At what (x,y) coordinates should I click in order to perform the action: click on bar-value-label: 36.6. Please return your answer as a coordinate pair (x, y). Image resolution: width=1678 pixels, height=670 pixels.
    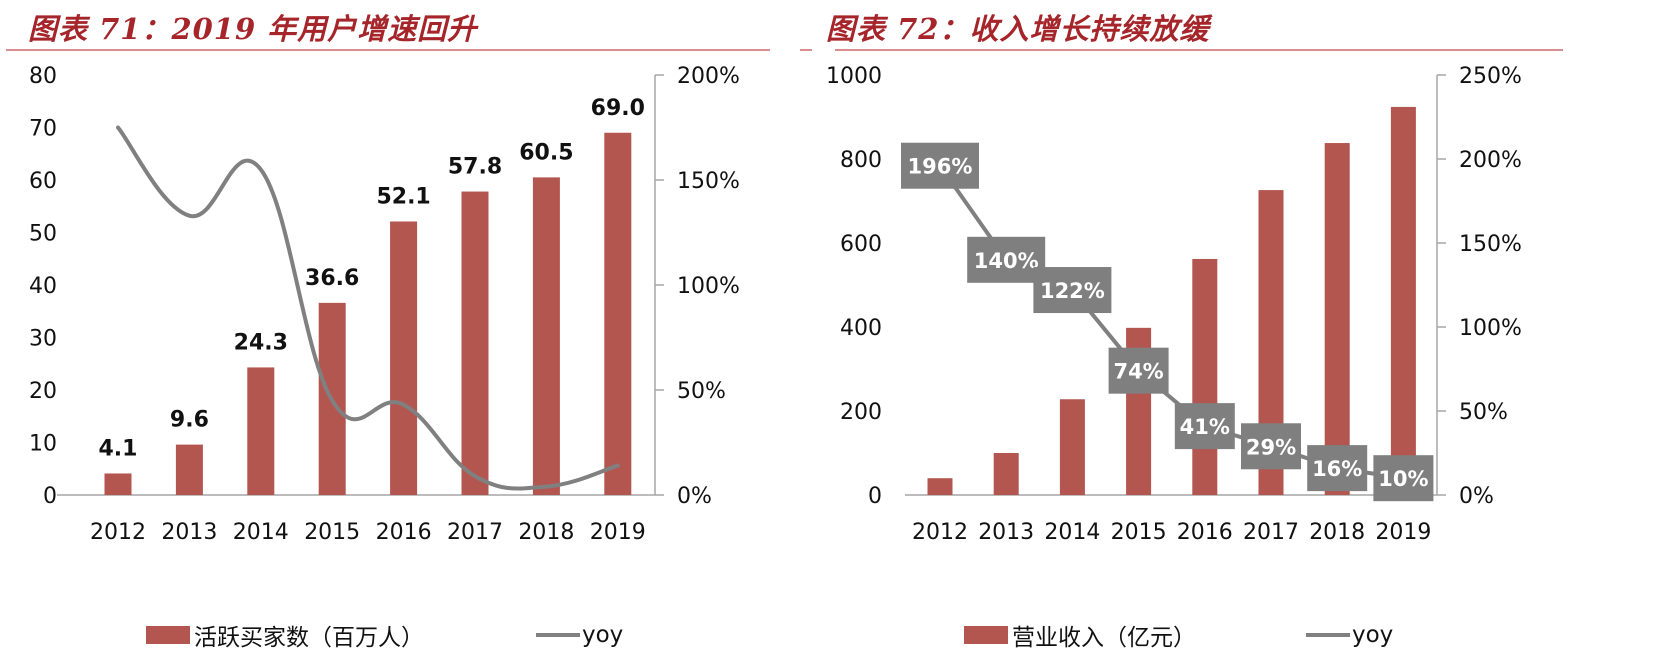
    Looking at the image, I should click on (332, 278).